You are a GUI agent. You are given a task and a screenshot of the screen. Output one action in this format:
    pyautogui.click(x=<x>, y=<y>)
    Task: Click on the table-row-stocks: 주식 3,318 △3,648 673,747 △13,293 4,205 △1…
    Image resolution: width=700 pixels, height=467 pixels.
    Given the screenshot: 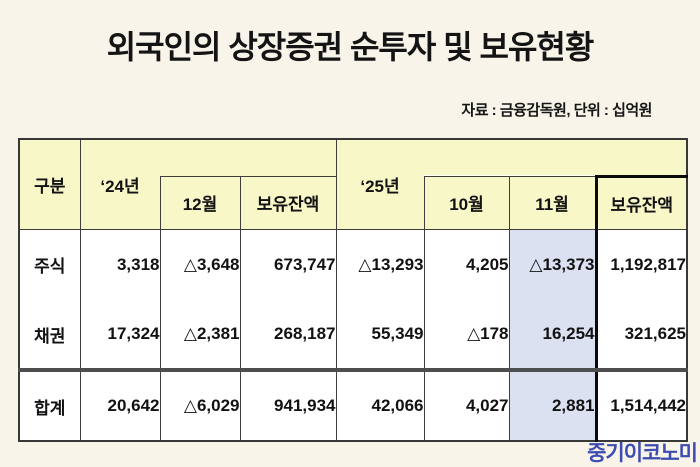 What is the action you would take?
    pyautogui.click(x=353, y=264)
    